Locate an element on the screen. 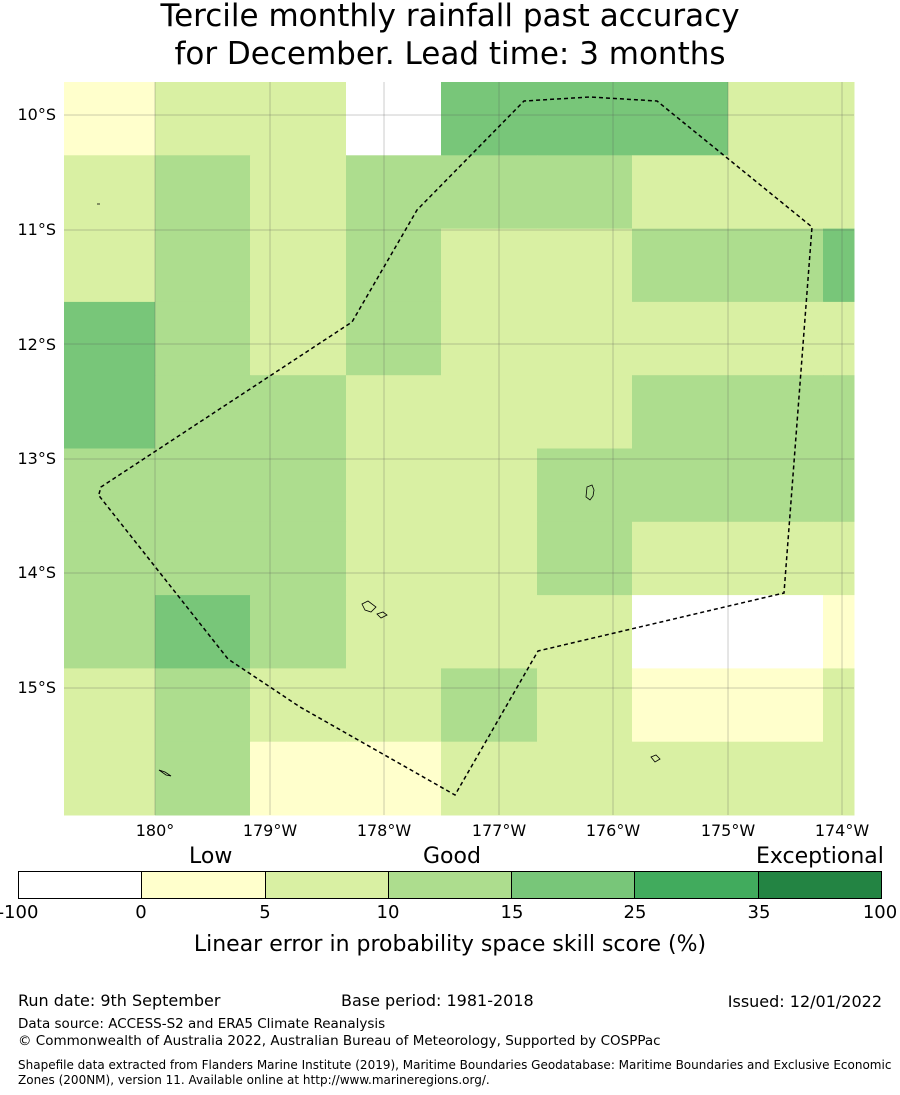 The width and height of the screenshot is (900, 1095). lat-label-12s: 12°S is located at coordinates (36, 344).